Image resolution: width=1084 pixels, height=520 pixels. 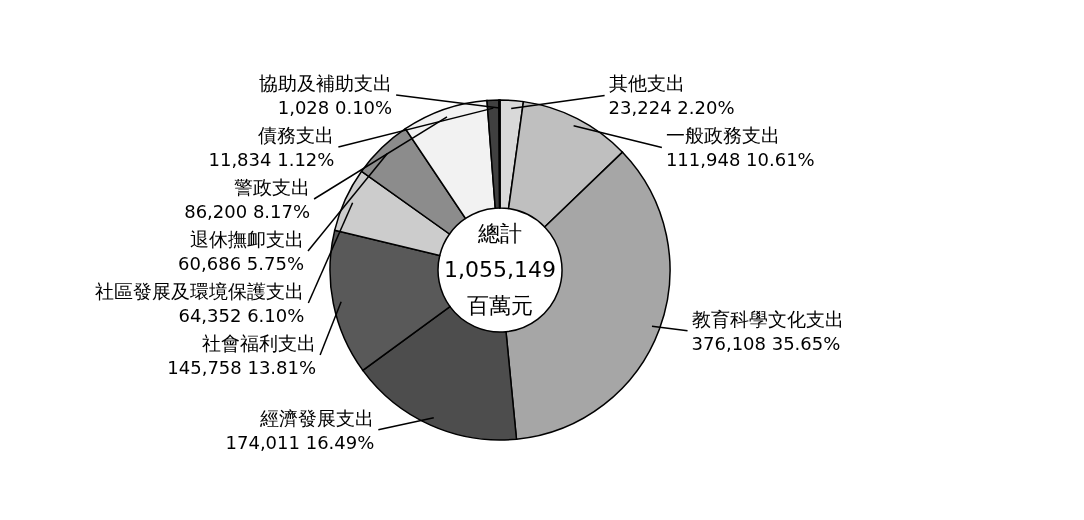 I want to click on slice-label: 其他支出, so click(x=646, y=83).